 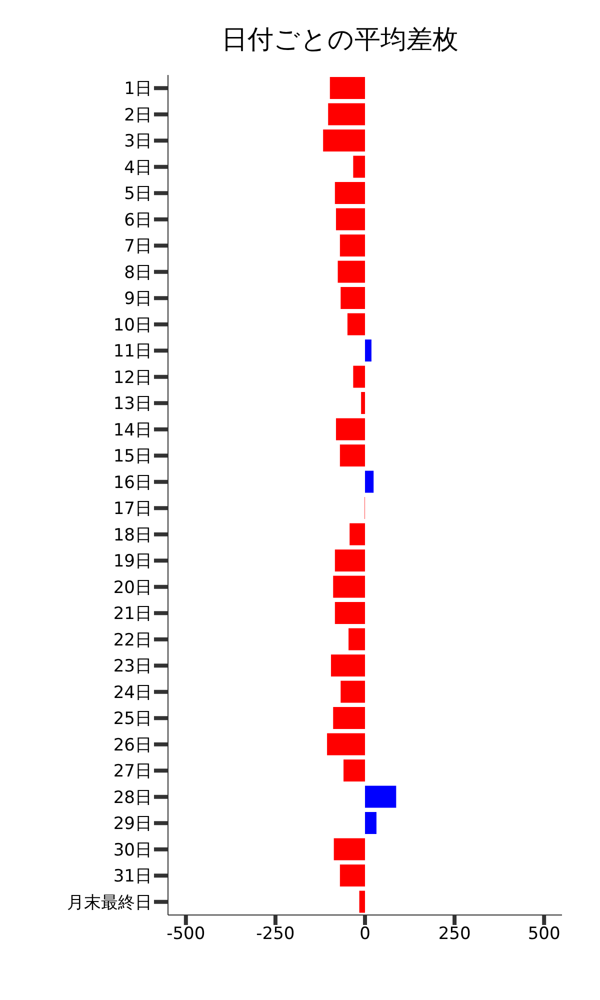 What do you see at coordinates (138, 220) in the screenshot?
I see `y-tick-label: 6日` at bounding box center [138, 220].